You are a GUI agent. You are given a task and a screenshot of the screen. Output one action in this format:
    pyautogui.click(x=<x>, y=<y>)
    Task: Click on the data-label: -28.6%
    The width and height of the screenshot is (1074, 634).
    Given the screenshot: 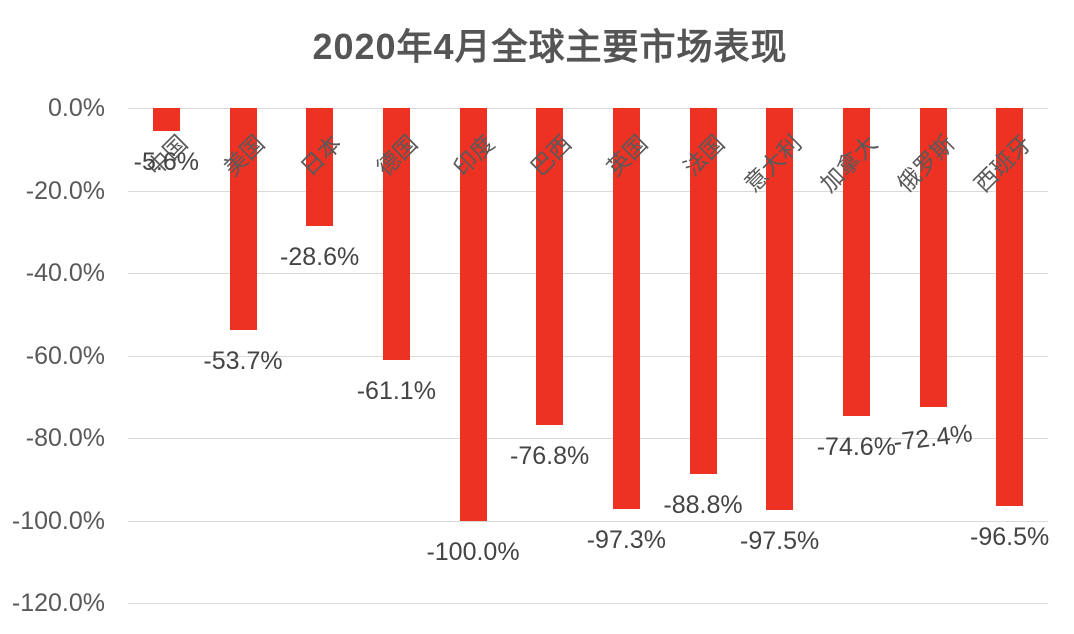 What is the action you would take?
    pyautogui.click(x=320, y=256)
    